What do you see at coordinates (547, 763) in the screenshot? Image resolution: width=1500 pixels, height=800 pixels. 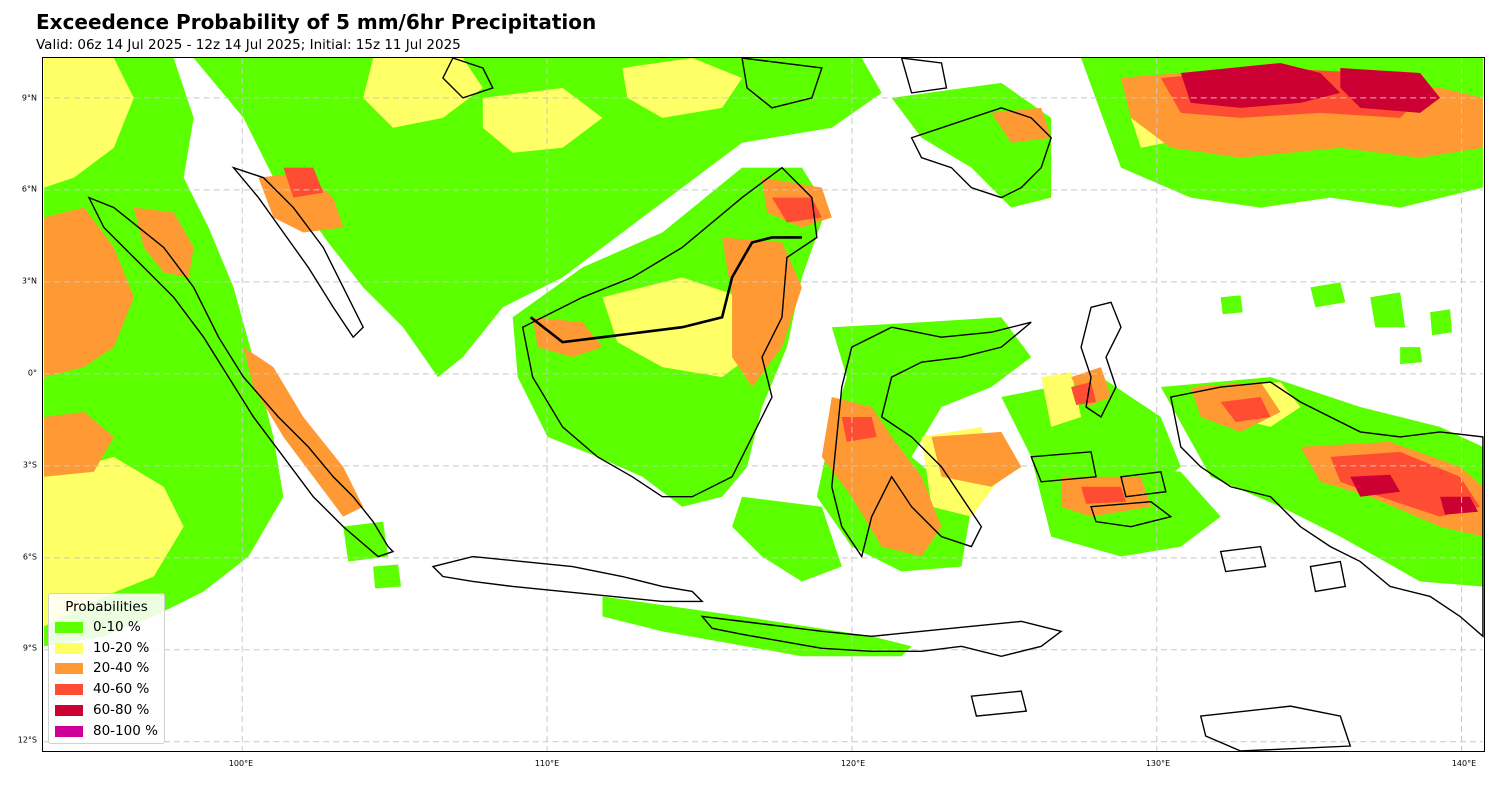 I see `lon-label-110e: 110°E` at bounding box center [547, 763].